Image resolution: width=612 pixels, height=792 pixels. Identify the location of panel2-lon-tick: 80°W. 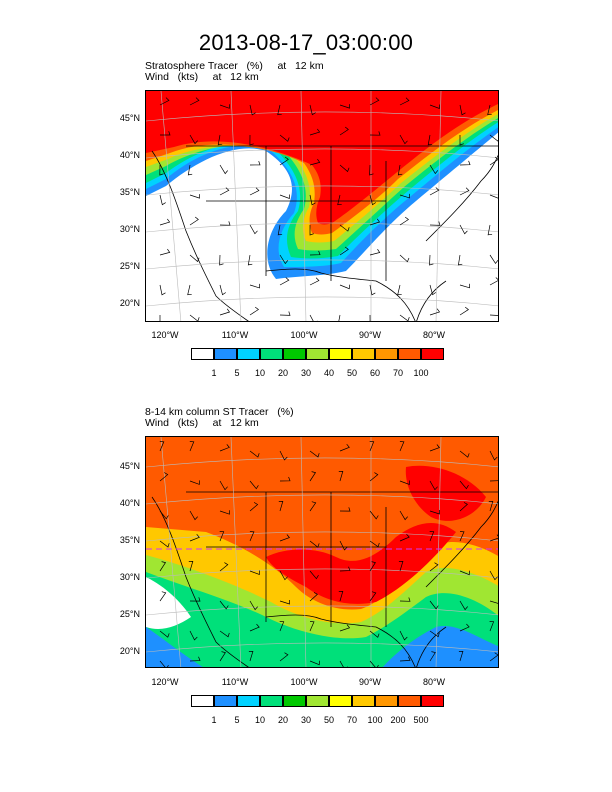
(434, 682).